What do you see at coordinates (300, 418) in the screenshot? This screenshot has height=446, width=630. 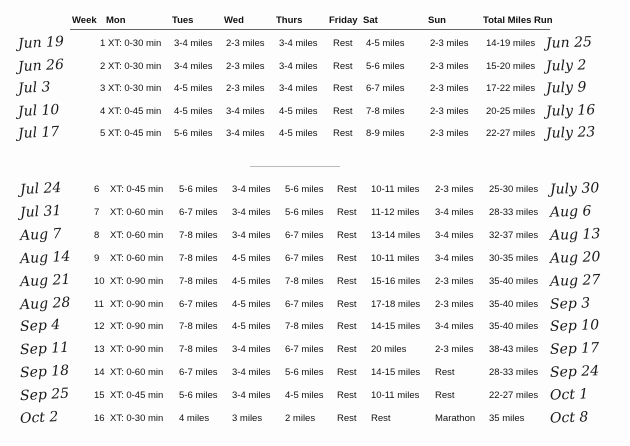 I see `workout-cell: 2 miles` at bounding box center [300, 418].